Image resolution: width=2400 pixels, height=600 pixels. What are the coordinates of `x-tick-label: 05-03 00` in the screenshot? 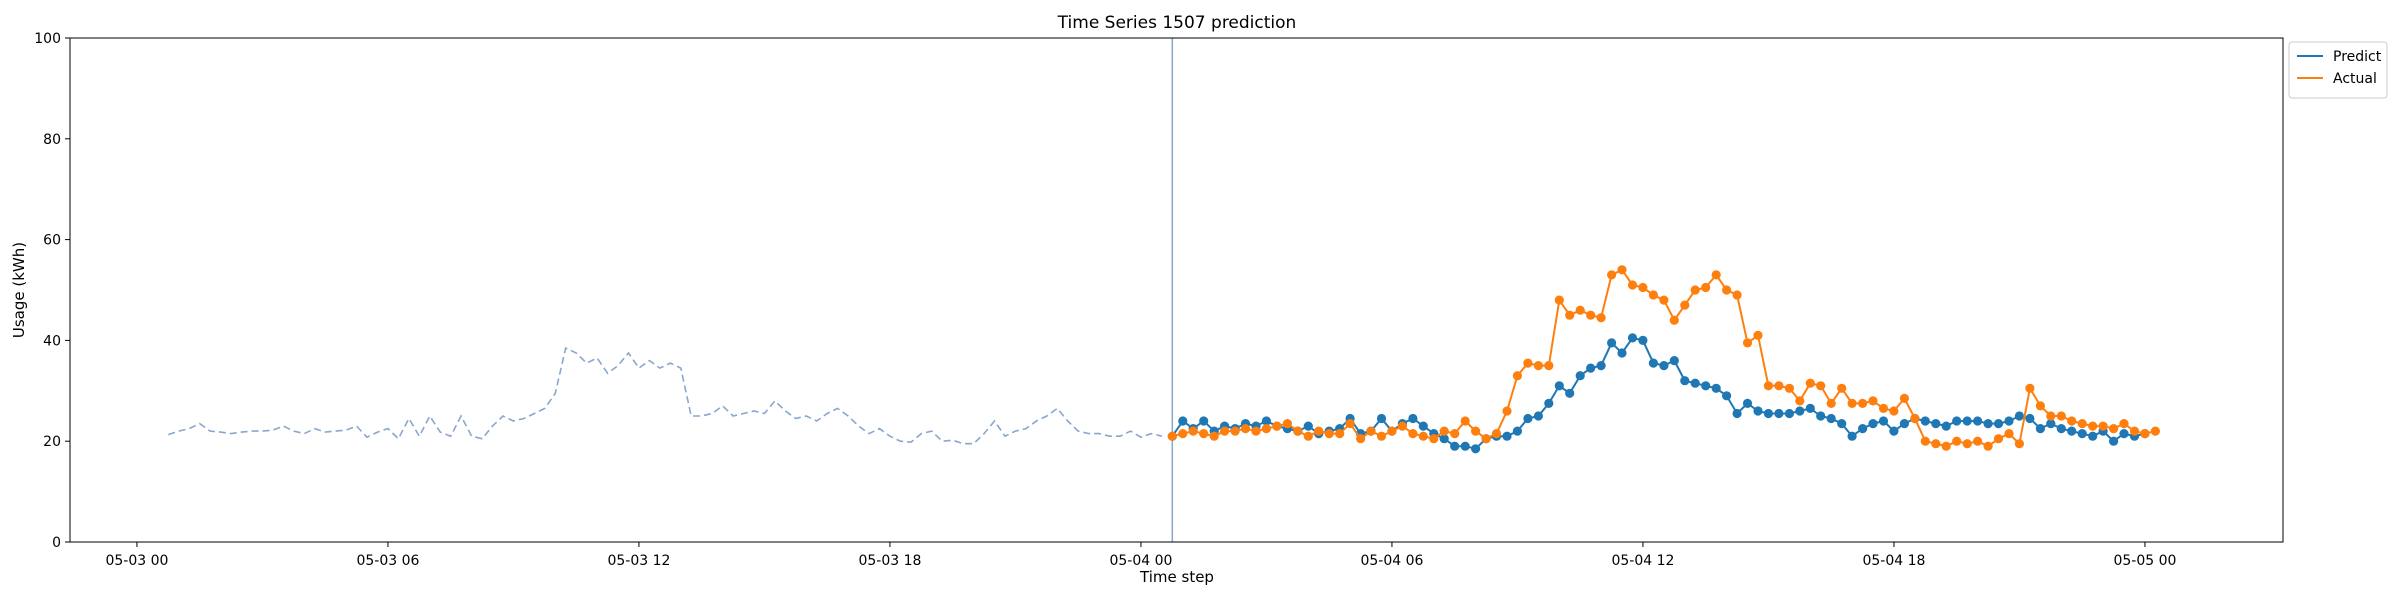 It's located at (136, 561).